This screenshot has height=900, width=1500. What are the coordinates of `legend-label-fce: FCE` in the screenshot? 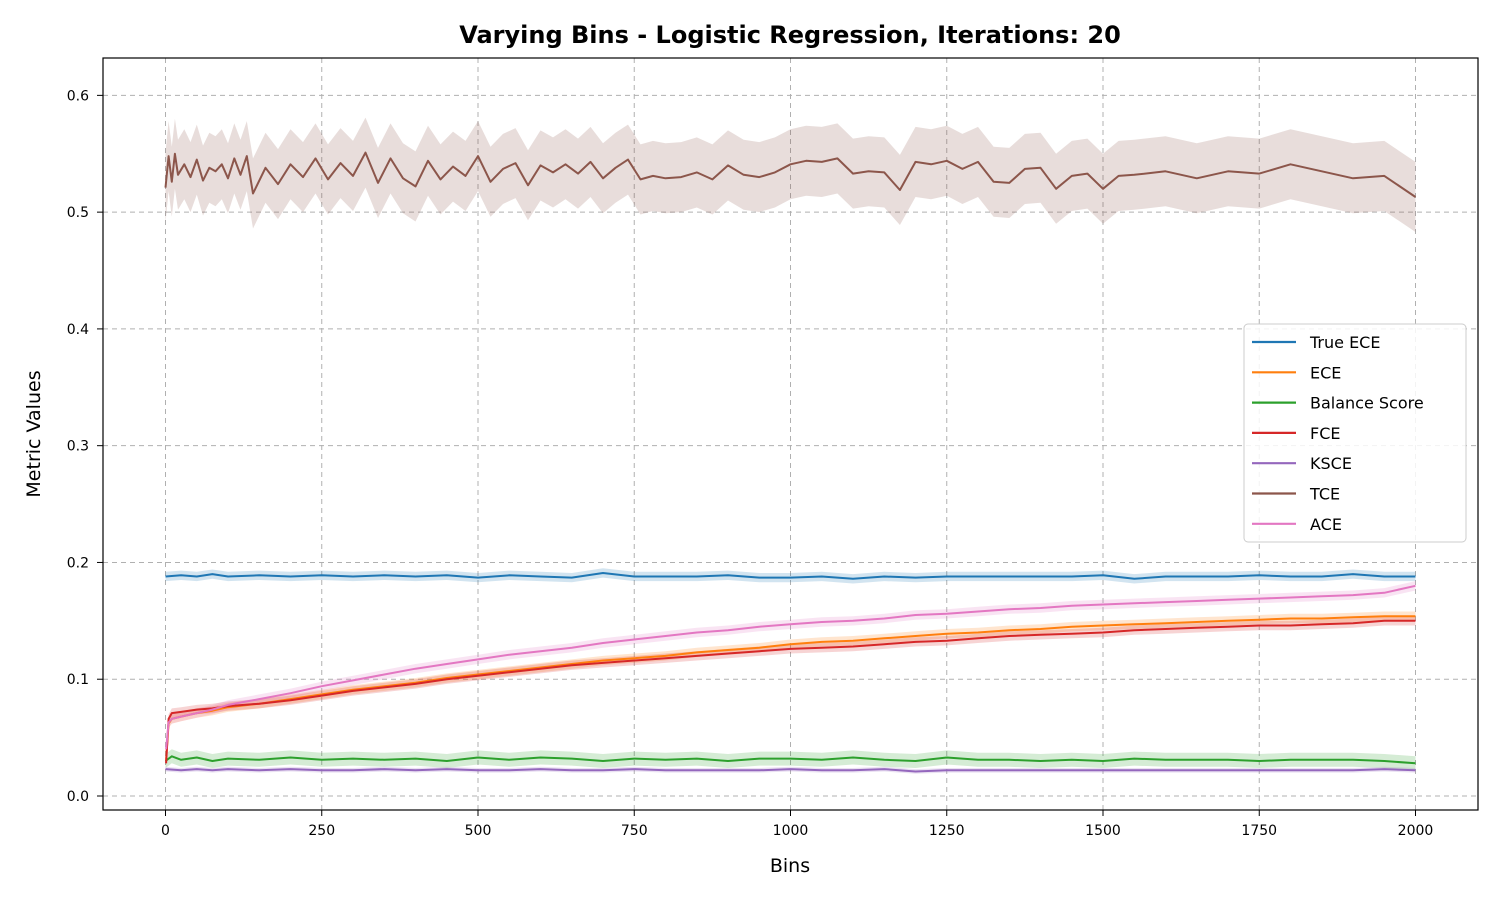 It's located at (1325, 433).